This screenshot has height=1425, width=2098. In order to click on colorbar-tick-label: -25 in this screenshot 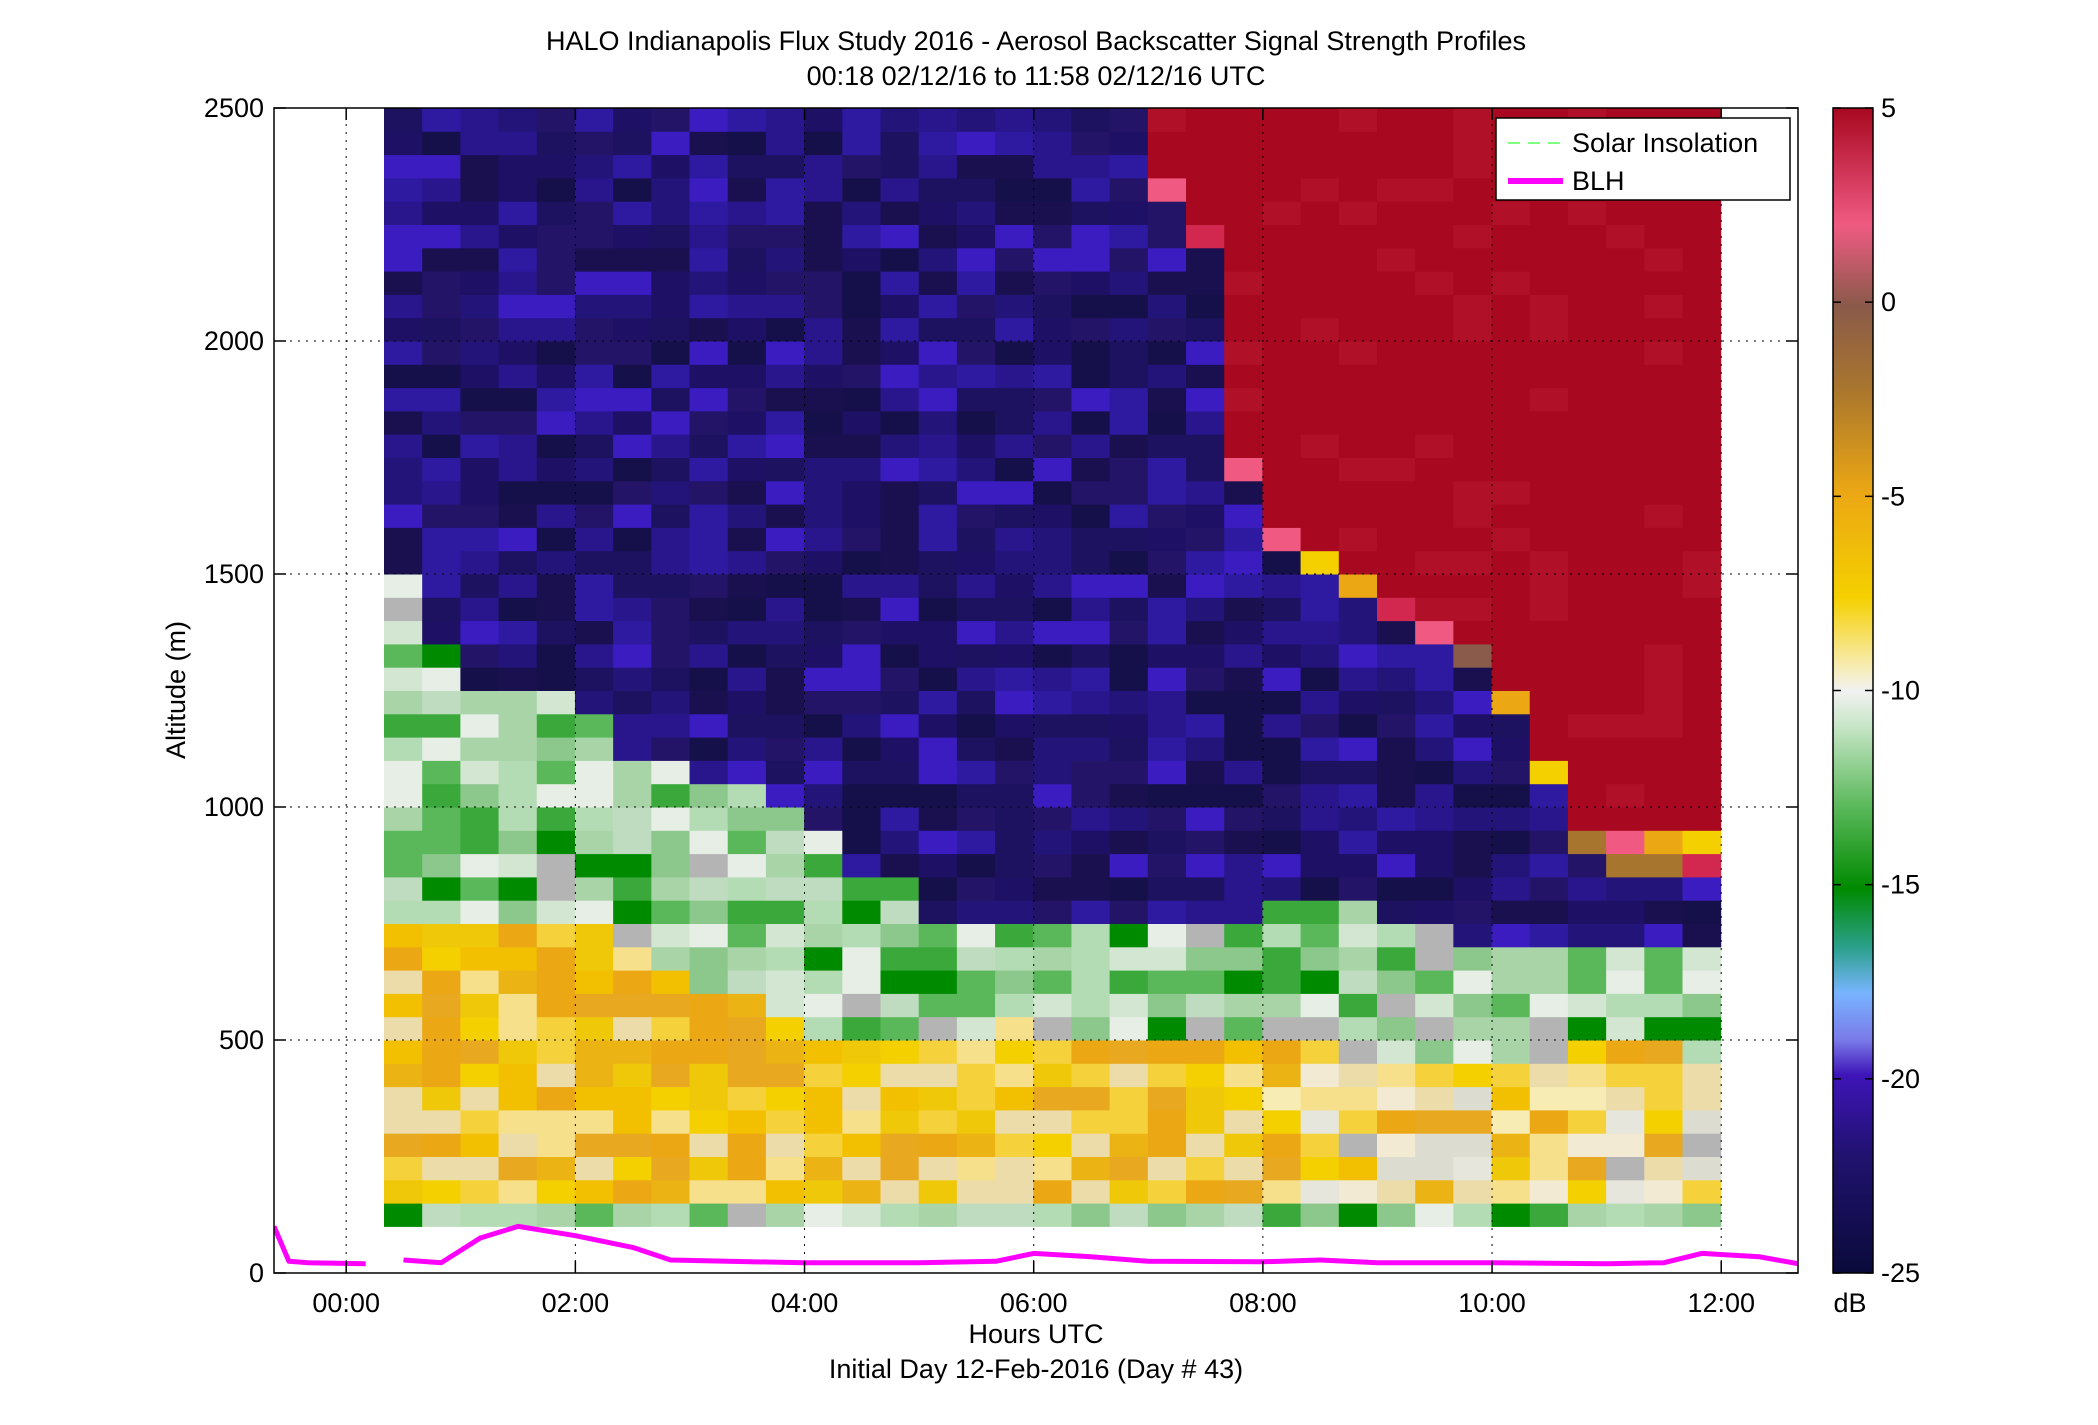, I will do `click(1900, 1273)`.